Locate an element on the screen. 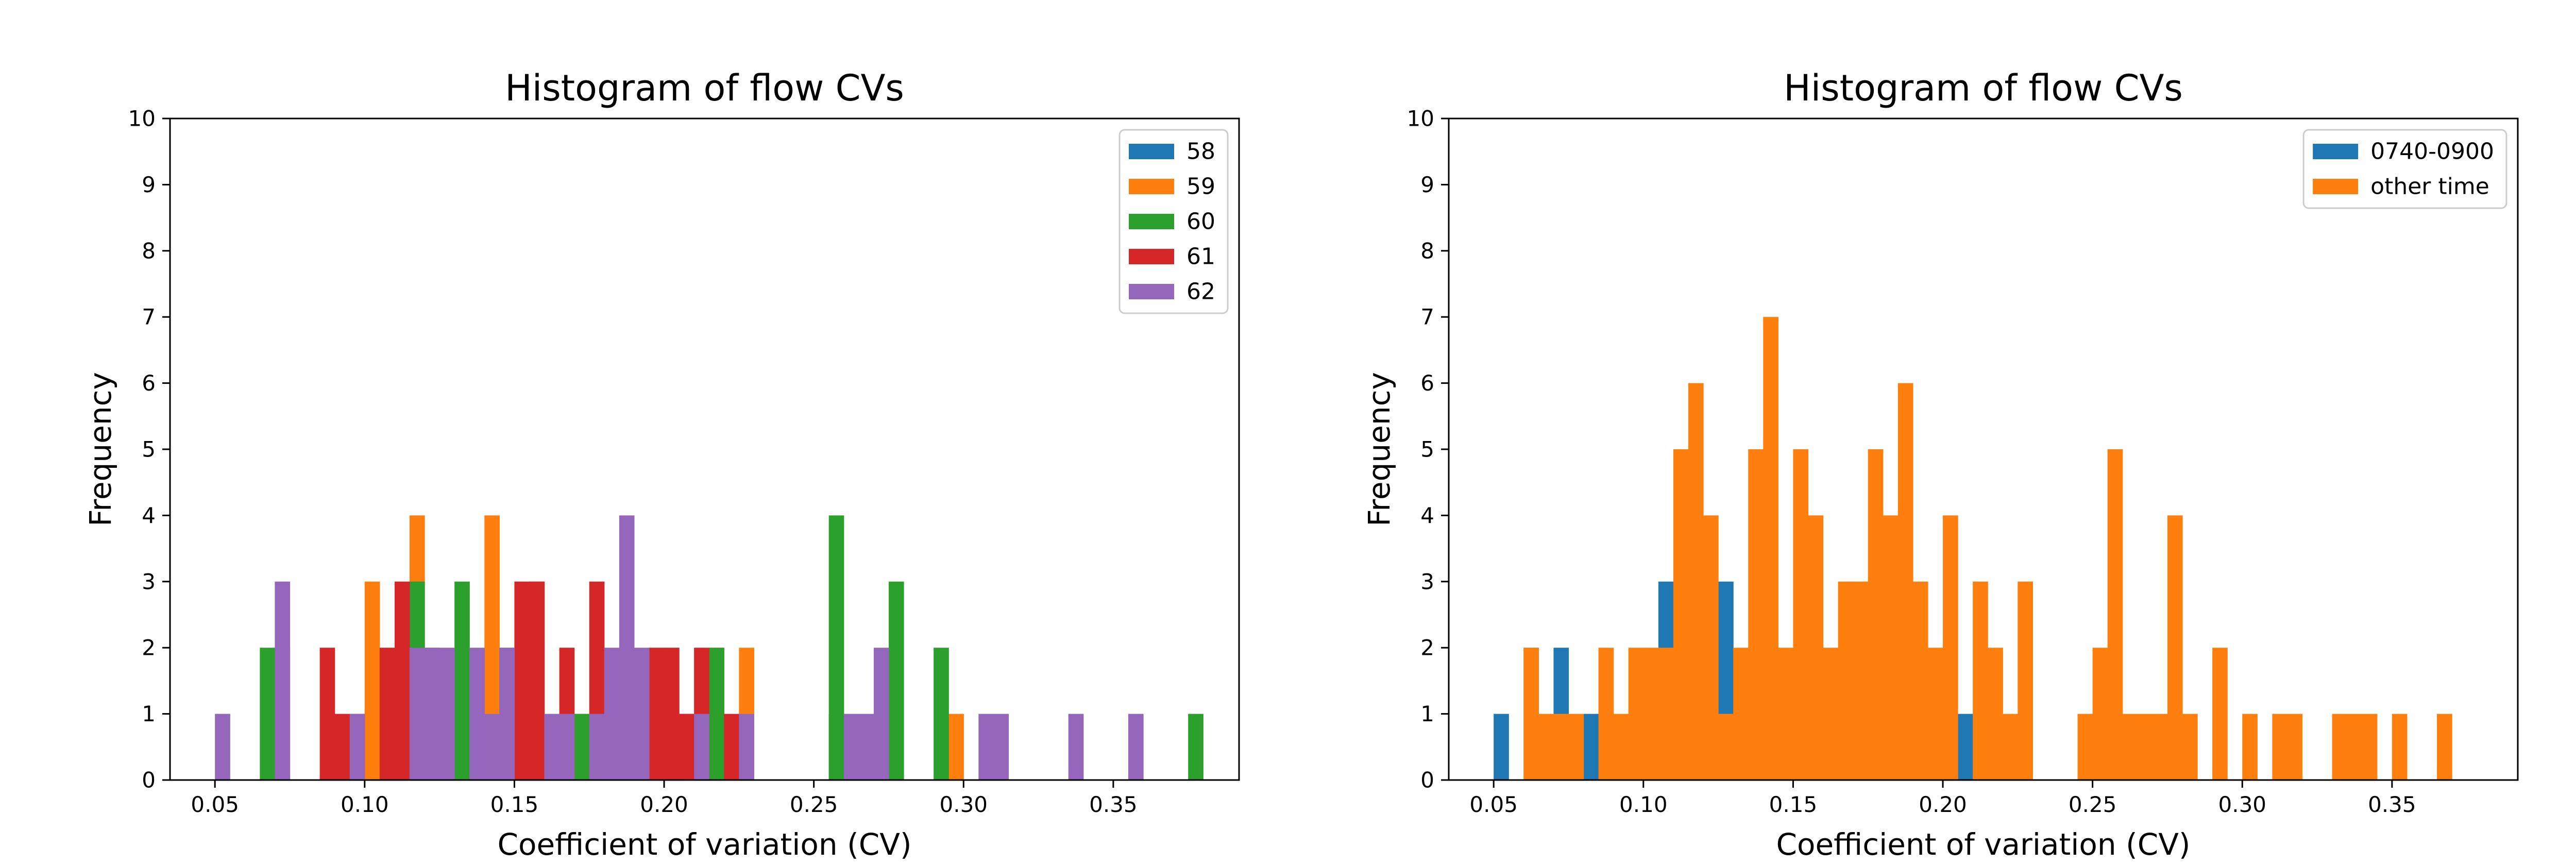  legend-label: 0740-0900 is located at coordinates (2432, 152).